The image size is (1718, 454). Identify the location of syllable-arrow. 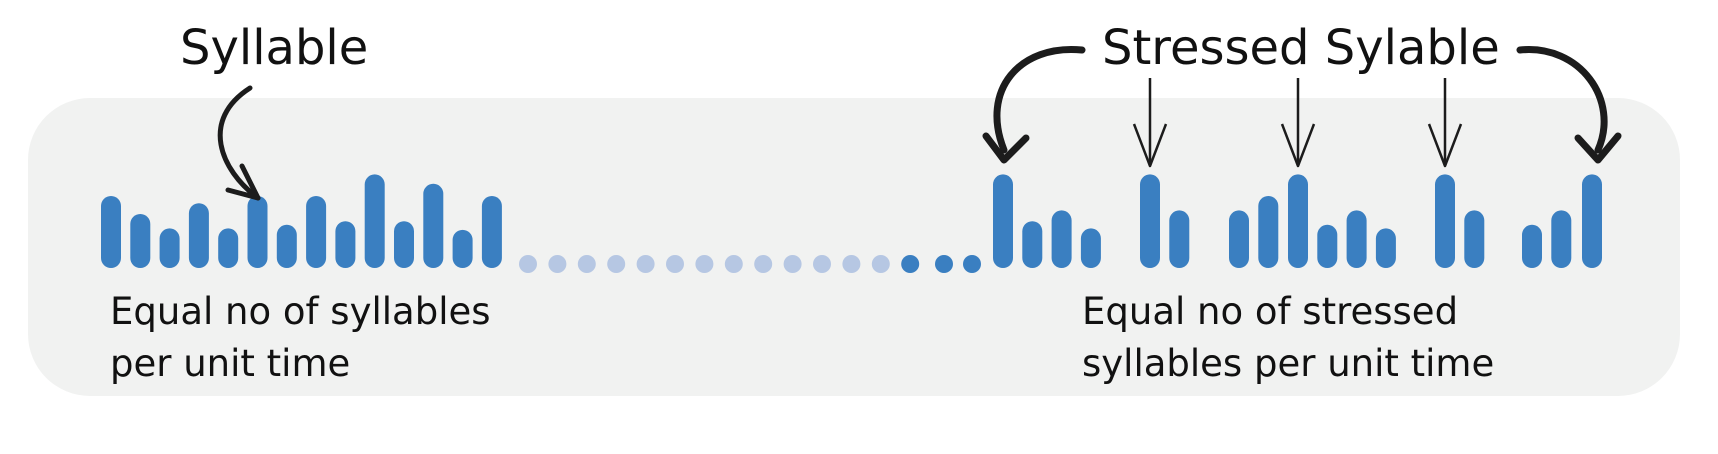
(239, 143).